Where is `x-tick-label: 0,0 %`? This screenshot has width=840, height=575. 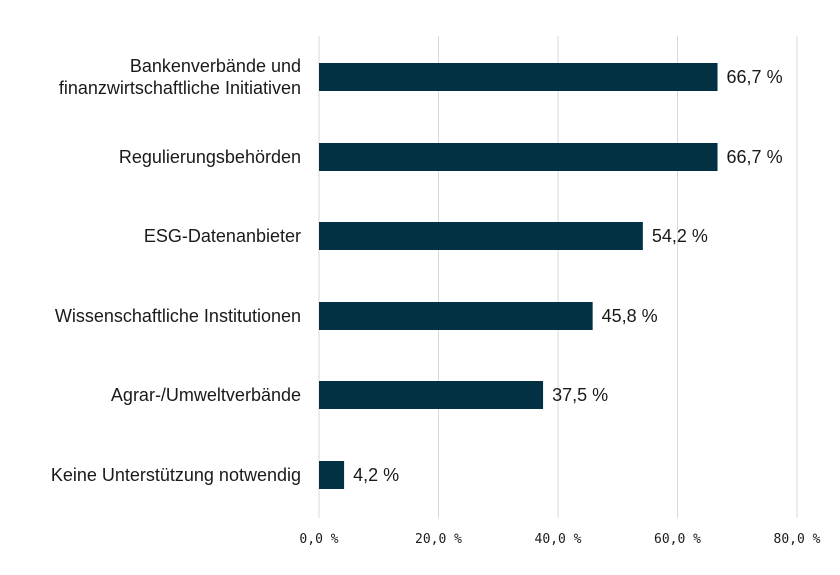 x-tick-label: 0,0 % is located at coordinates (318, 539).